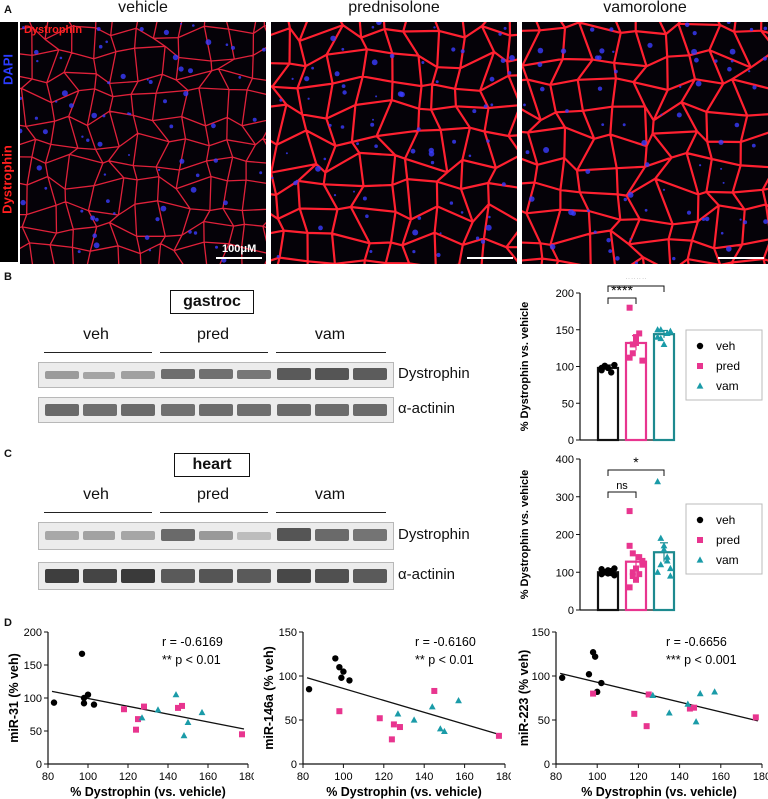  I want to click on scalebar, so click(490, 258).